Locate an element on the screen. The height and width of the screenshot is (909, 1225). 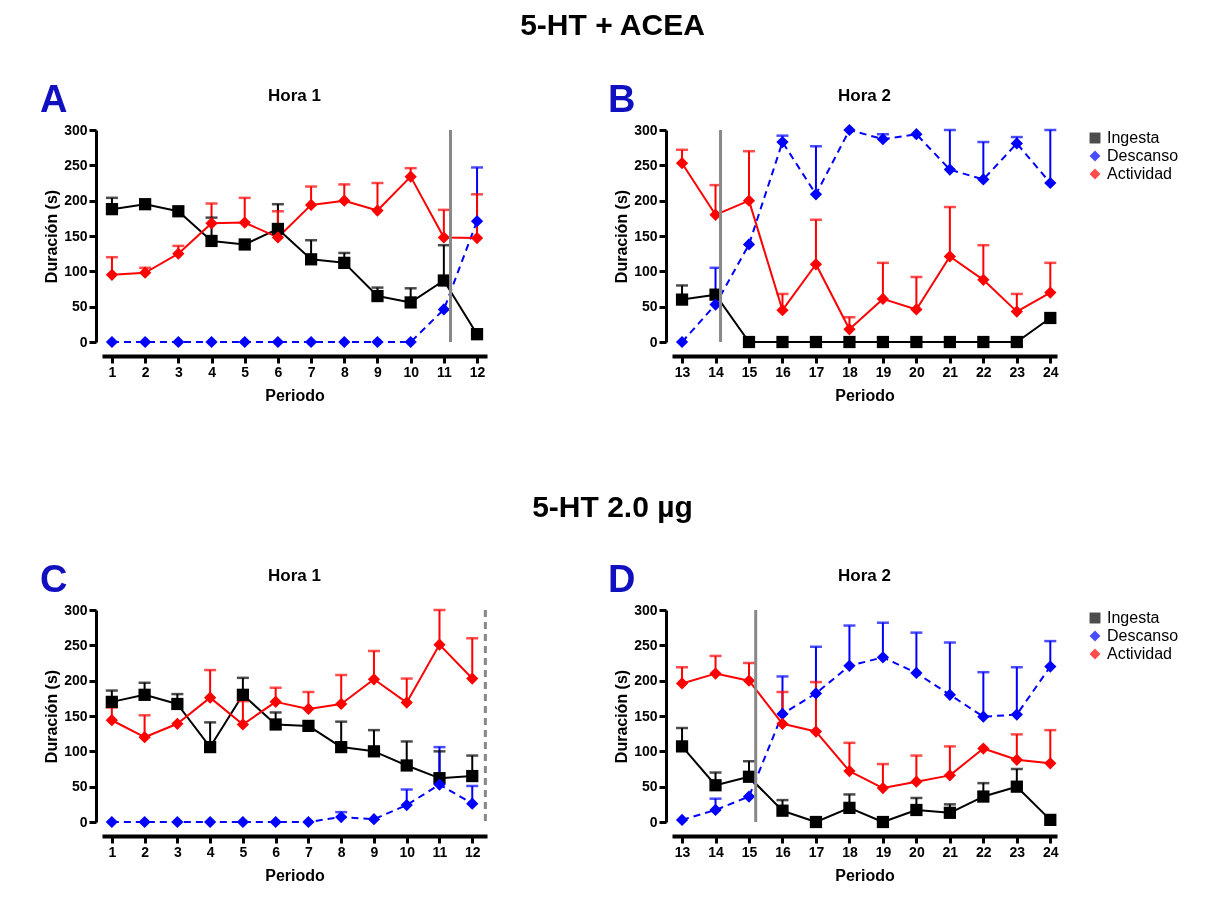
text: 5-HT + ACEA is located at coordinates (612, 25).